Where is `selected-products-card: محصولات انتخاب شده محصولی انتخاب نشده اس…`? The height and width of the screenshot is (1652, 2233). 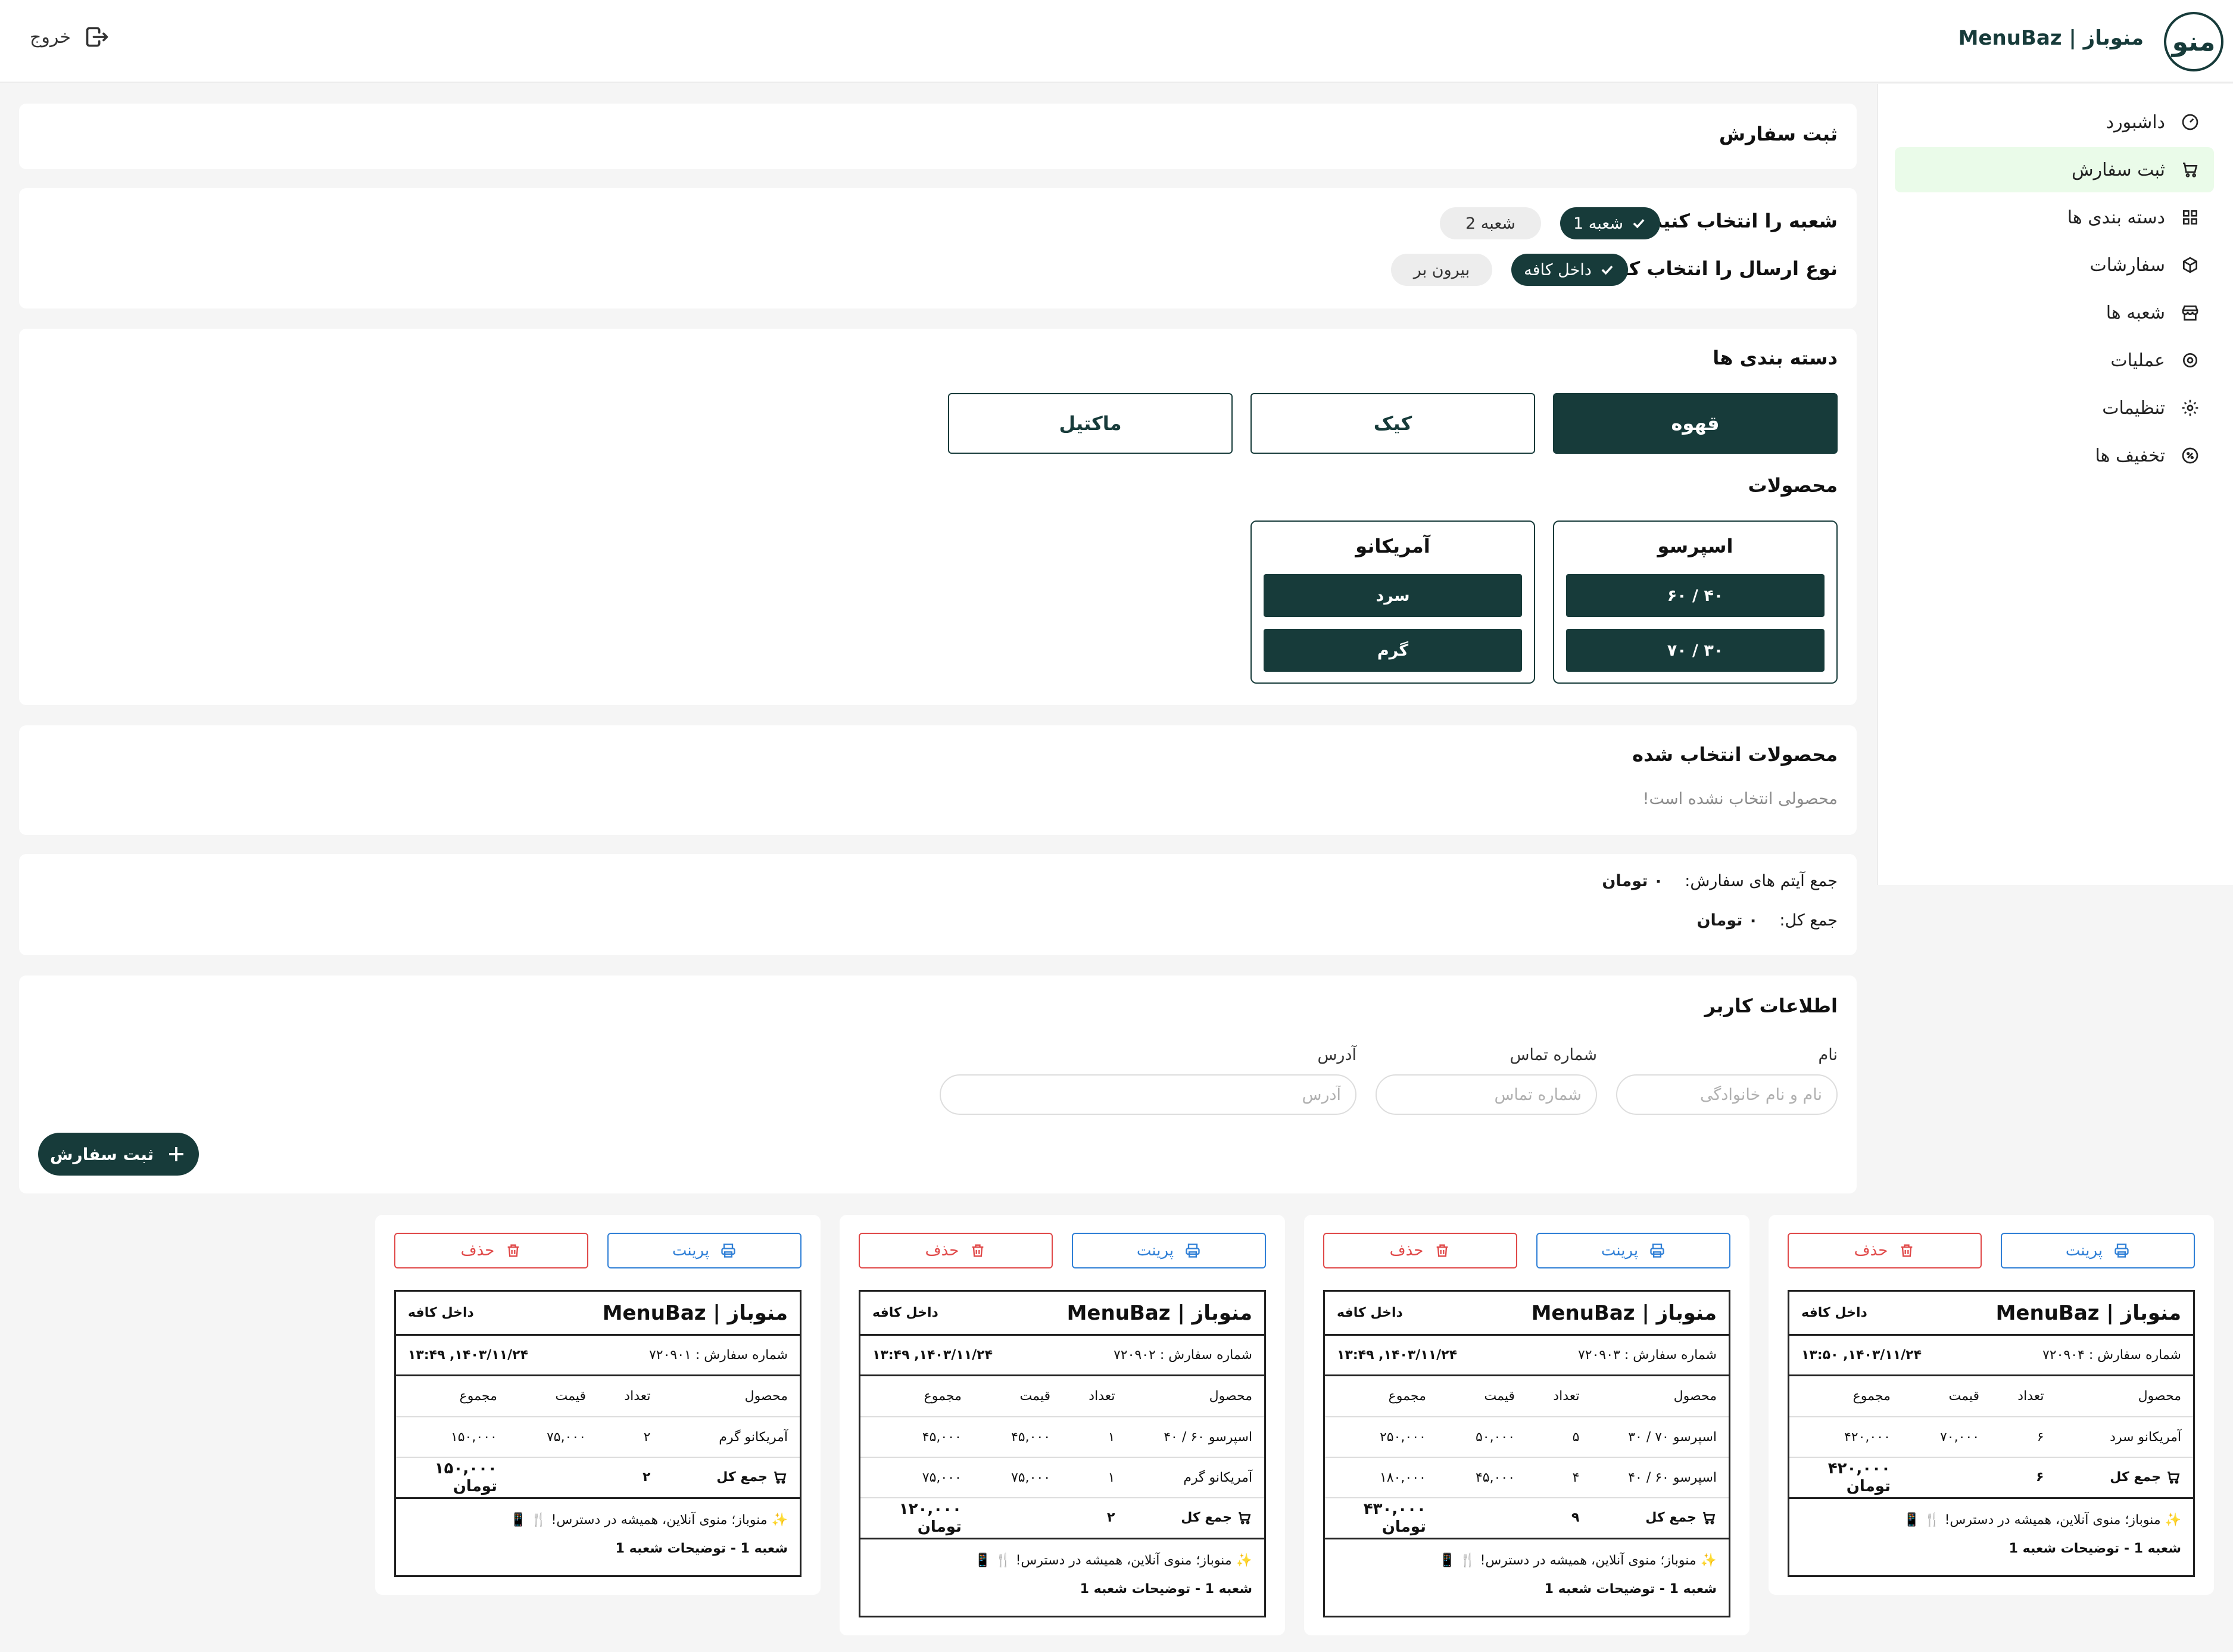
selected-products-card: محصولات انتخاب شده محصولی انتخاب نشده اس… is located at coordinates (938, 780).